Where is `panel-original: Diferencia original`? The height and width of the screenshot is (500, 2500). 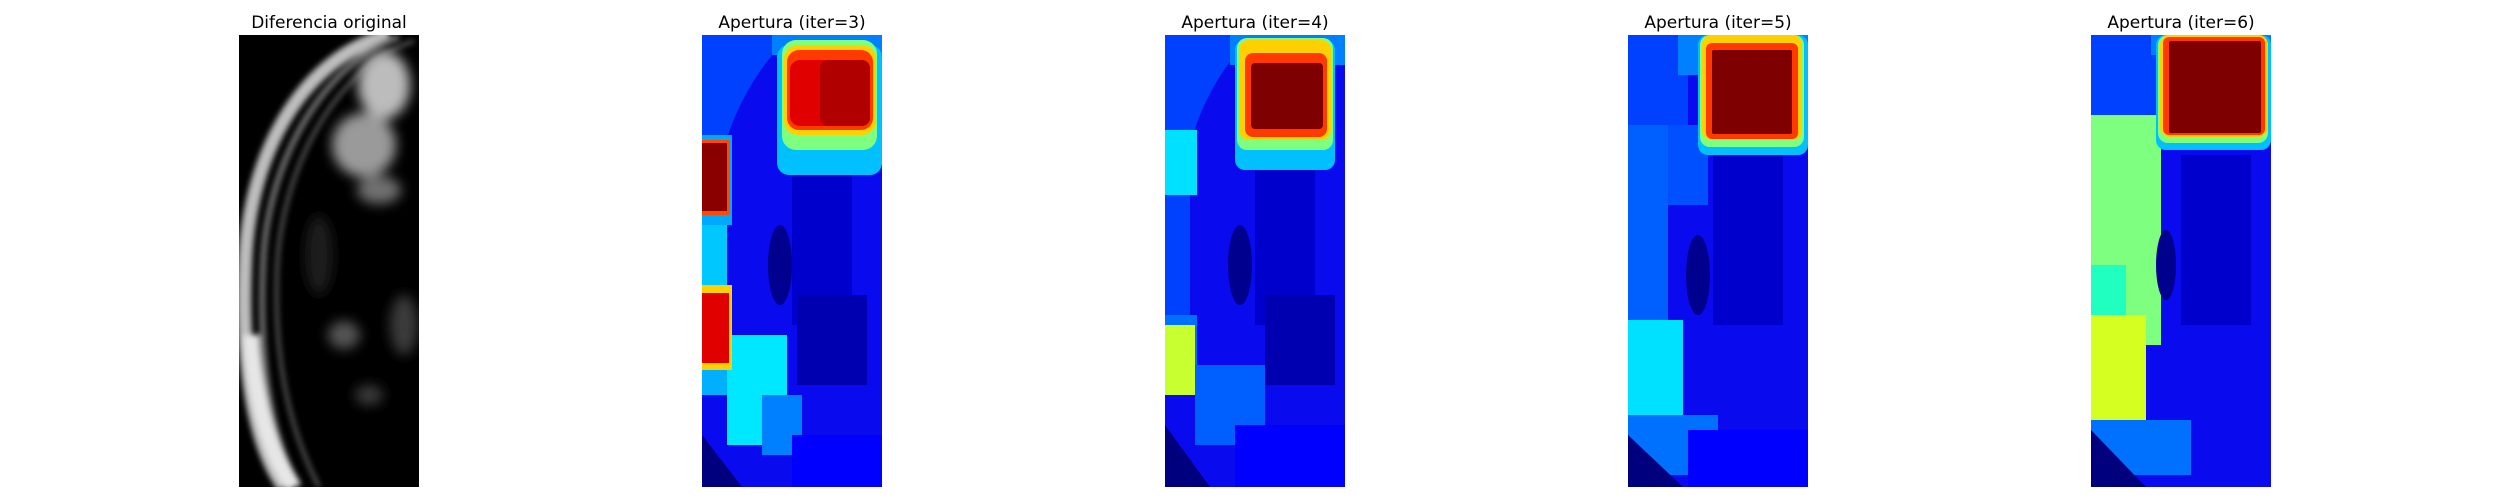
panel-original: Diferencia original is located at coordinates (329, 250).